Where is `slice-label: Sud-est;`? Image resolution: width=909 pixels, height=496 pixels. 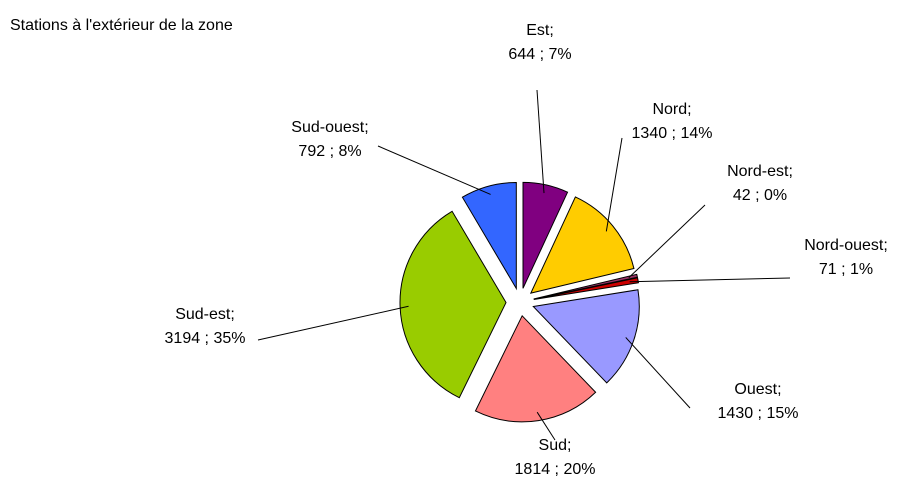 slice-label: Sud-est; is located at coordinates (205, 314).